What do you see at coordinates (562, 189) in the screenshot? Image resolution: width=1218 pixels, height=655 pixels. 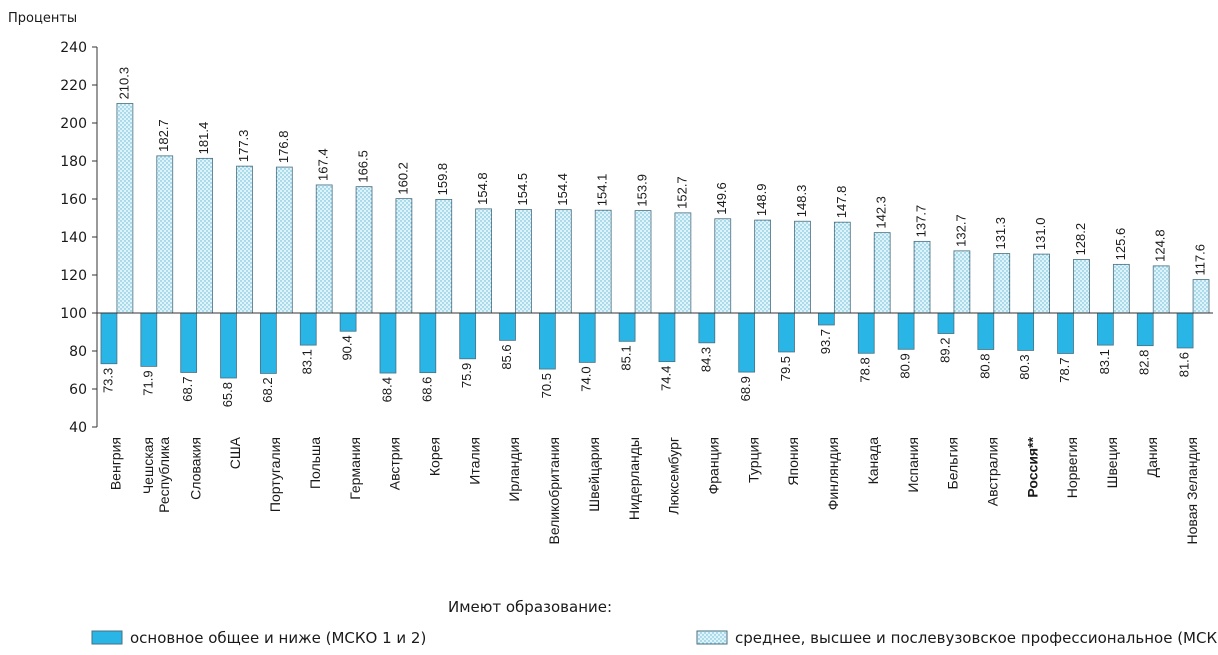 I see `value-label: 154.4` at bounding box center [562, 189].